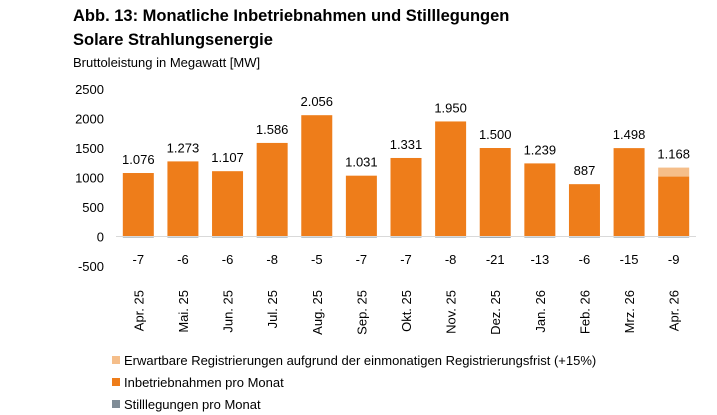 Image resolution: width=717 pixels, height=415 pixels. Describe the element at coordinates (585, 259) in the screenshot. I see `data-label-bottom-10: -6` at that location.